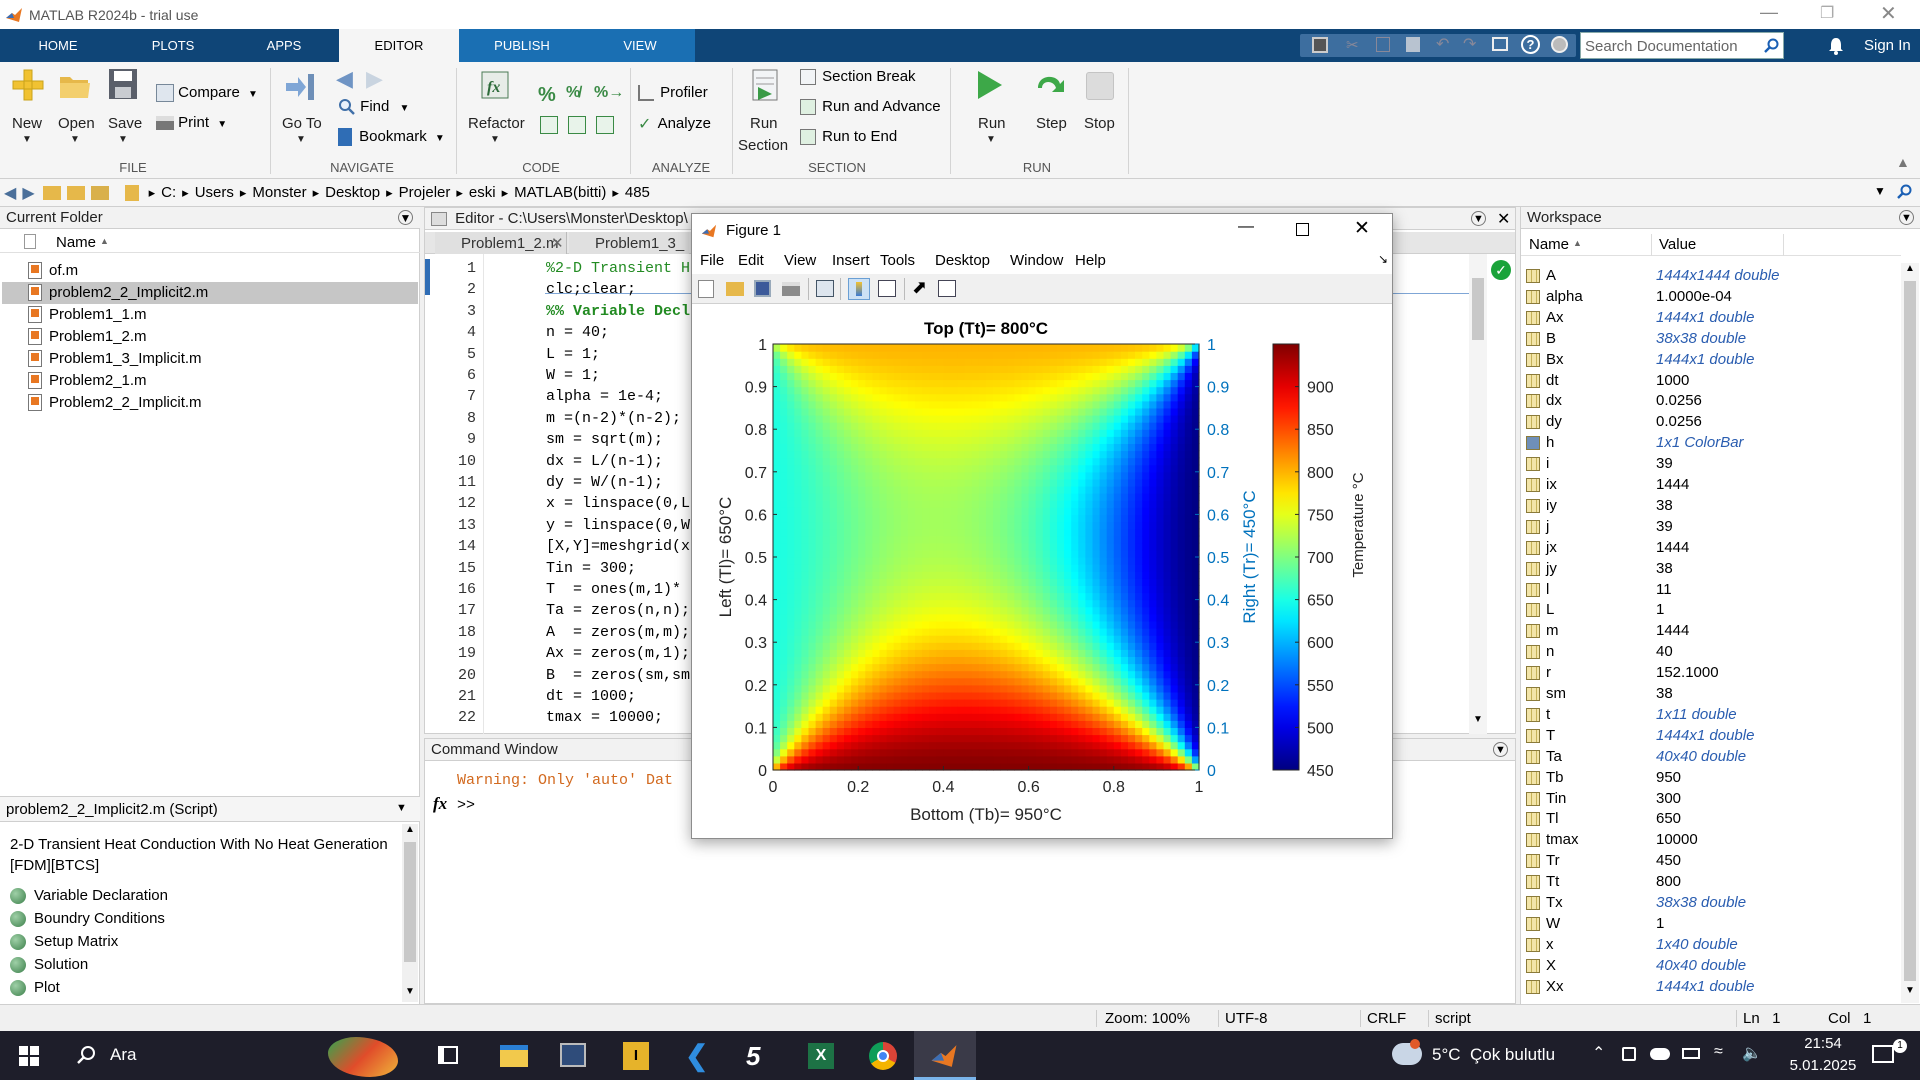 The image size is (1920, 1080). What do you see at coordinates (870, 139) in the screenshot?
I see `run-to-end-button: Run to End` at bounding box center [870, 139].